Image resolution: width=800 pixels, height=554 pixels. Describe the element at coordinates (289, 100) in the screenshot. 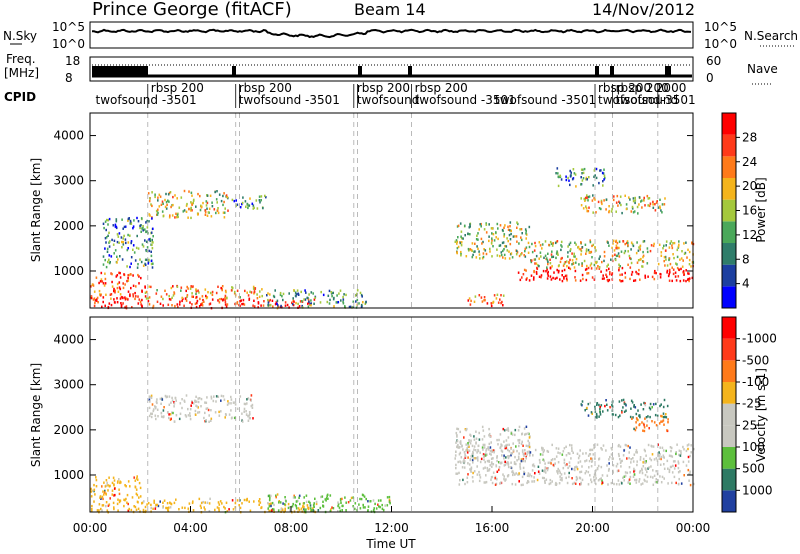

I see `cpid-label-3: twofsound -3501` at that location.